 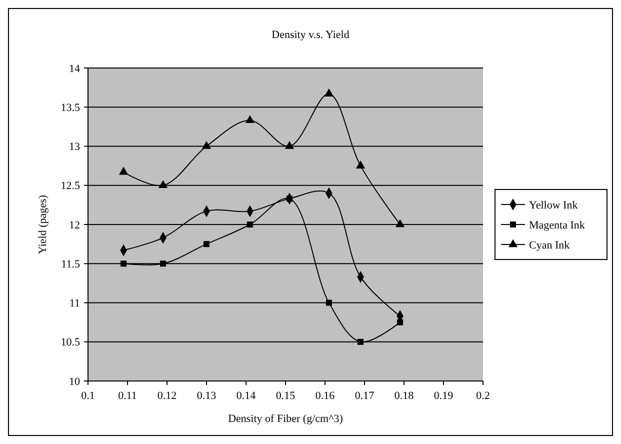 I want to click on x-axis-title: Density of Fiber (g/cm^3), so click(x=286, y=419).